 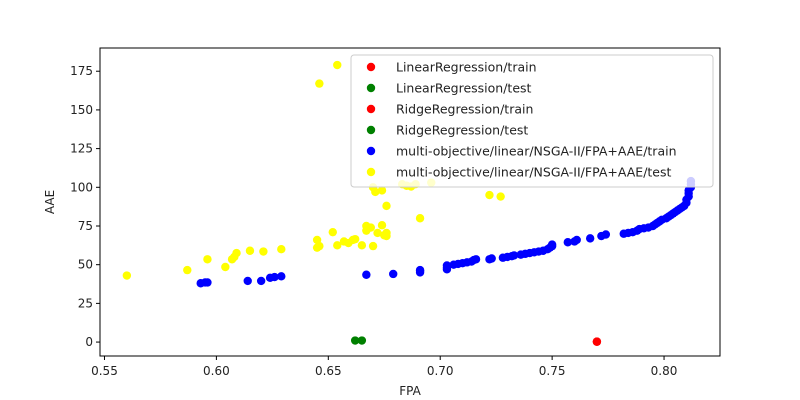 I want to click on y-axis-title: AAE, so click(x=50, y=202).